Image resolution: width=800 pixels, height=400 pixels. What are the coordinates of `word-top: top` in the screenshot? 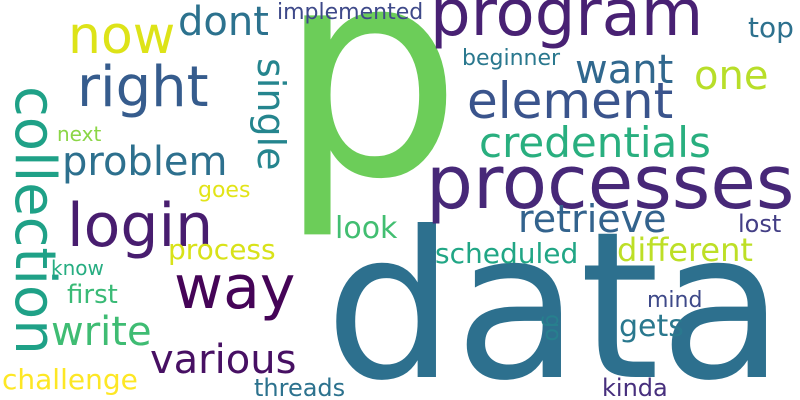 It's located at (771, 27).